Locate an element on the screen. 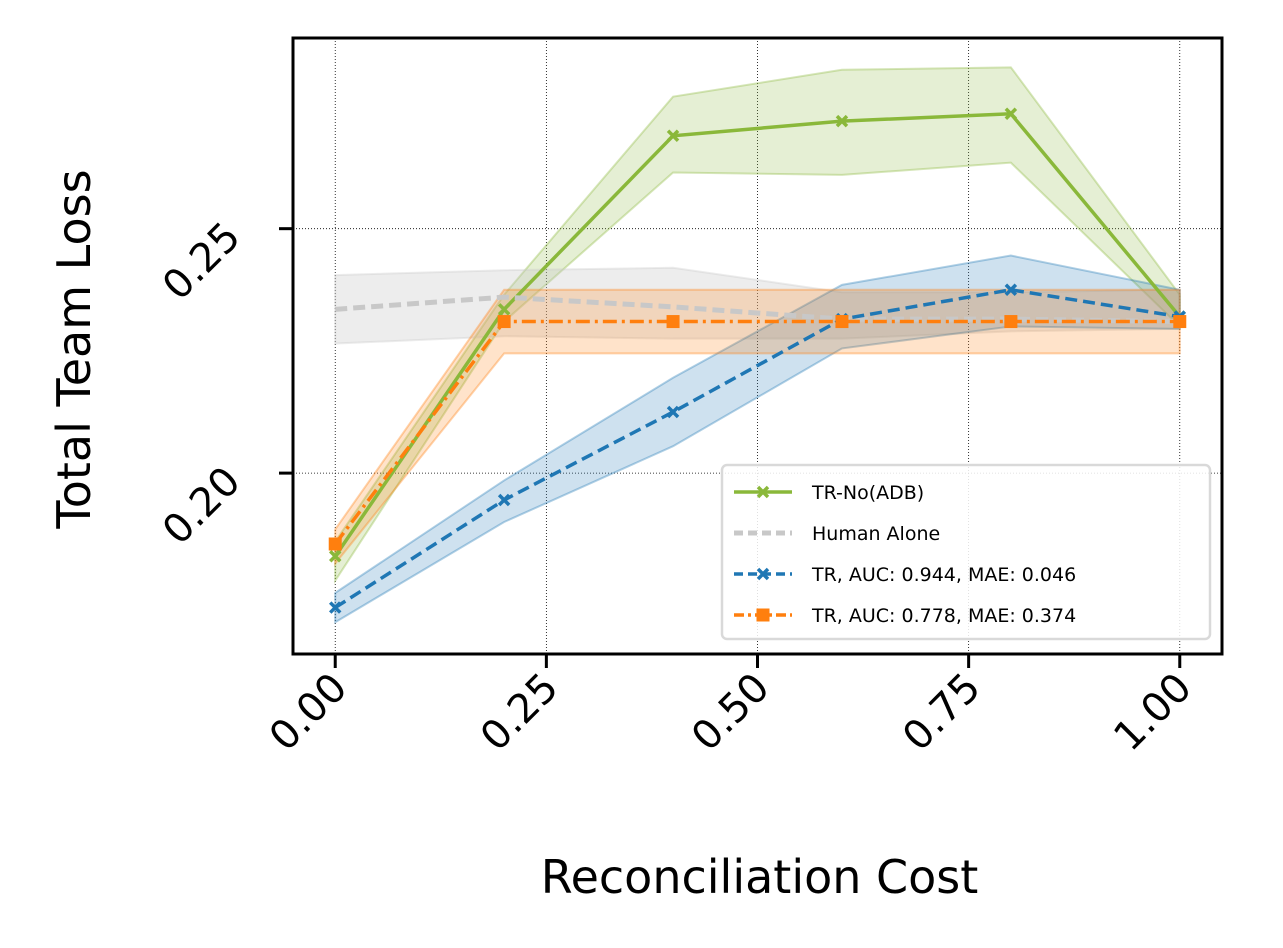 The image size is (1283, 948). legend-box is located at coordinates (966, 552).